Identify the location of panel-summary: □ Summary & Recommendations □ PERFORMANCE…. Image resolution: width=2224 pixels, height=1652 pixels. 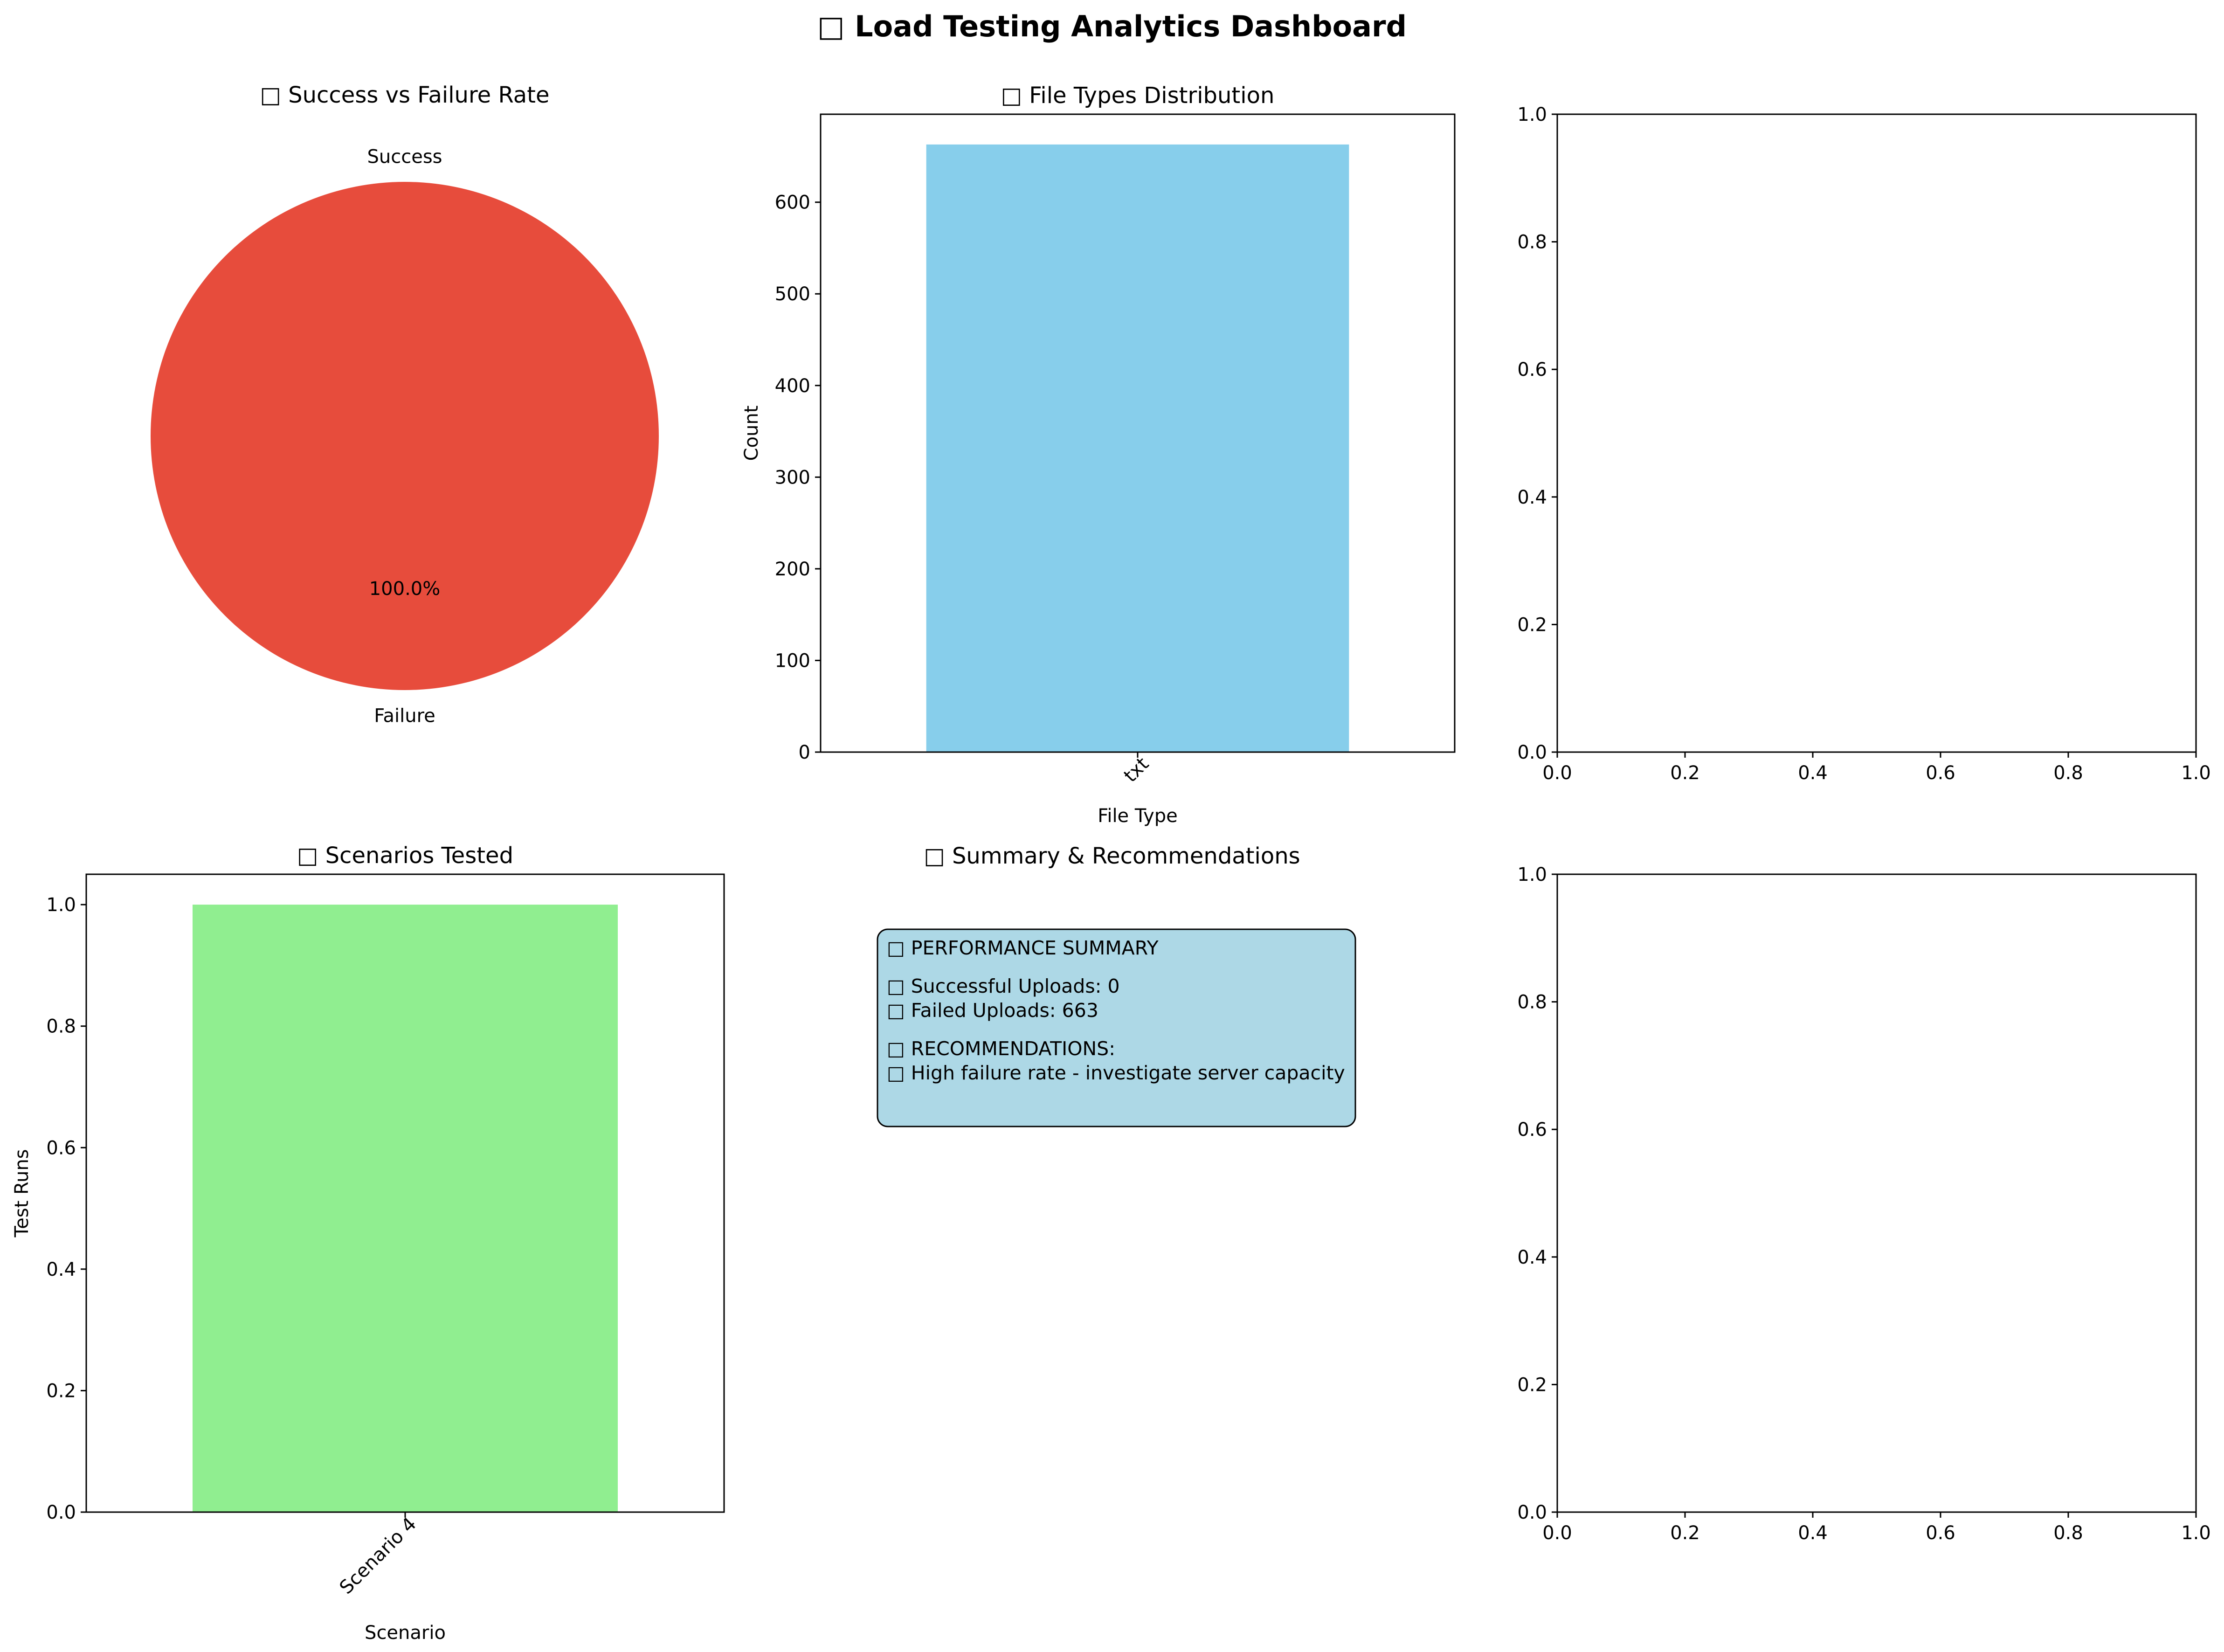
(1116, 985).